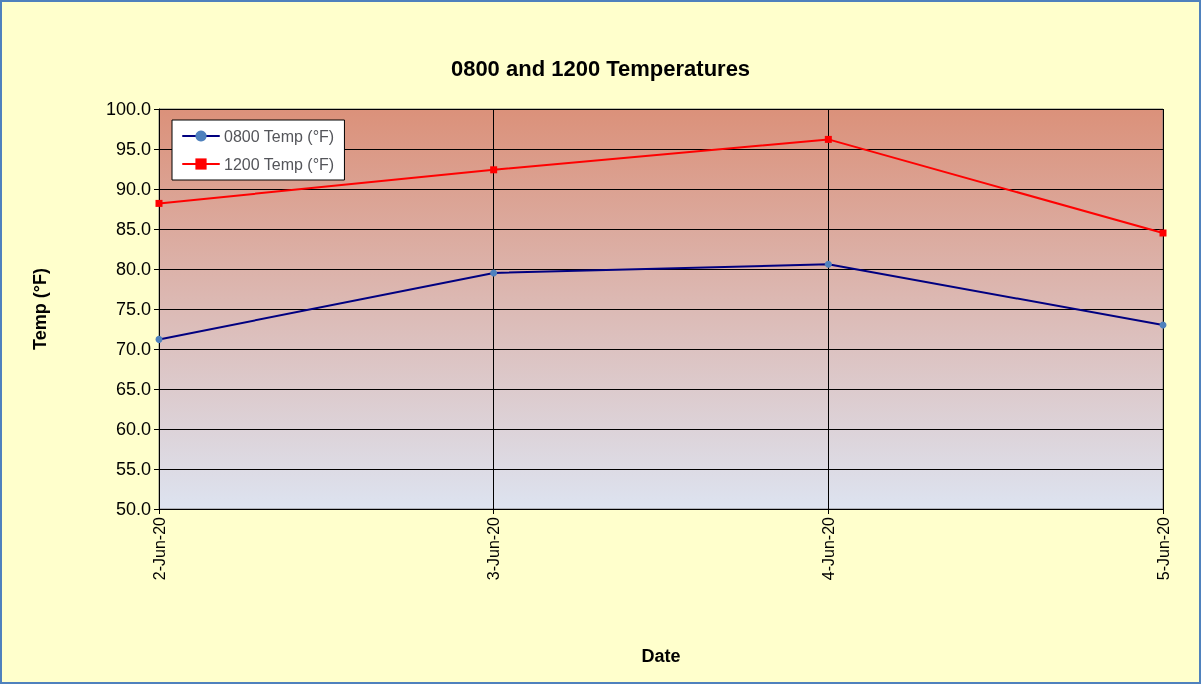  What do you see at coordinates (279, 164) in the screenshot?
I see `legend-label: 1200 Temp (°F)` at bounding box center [279, 164].